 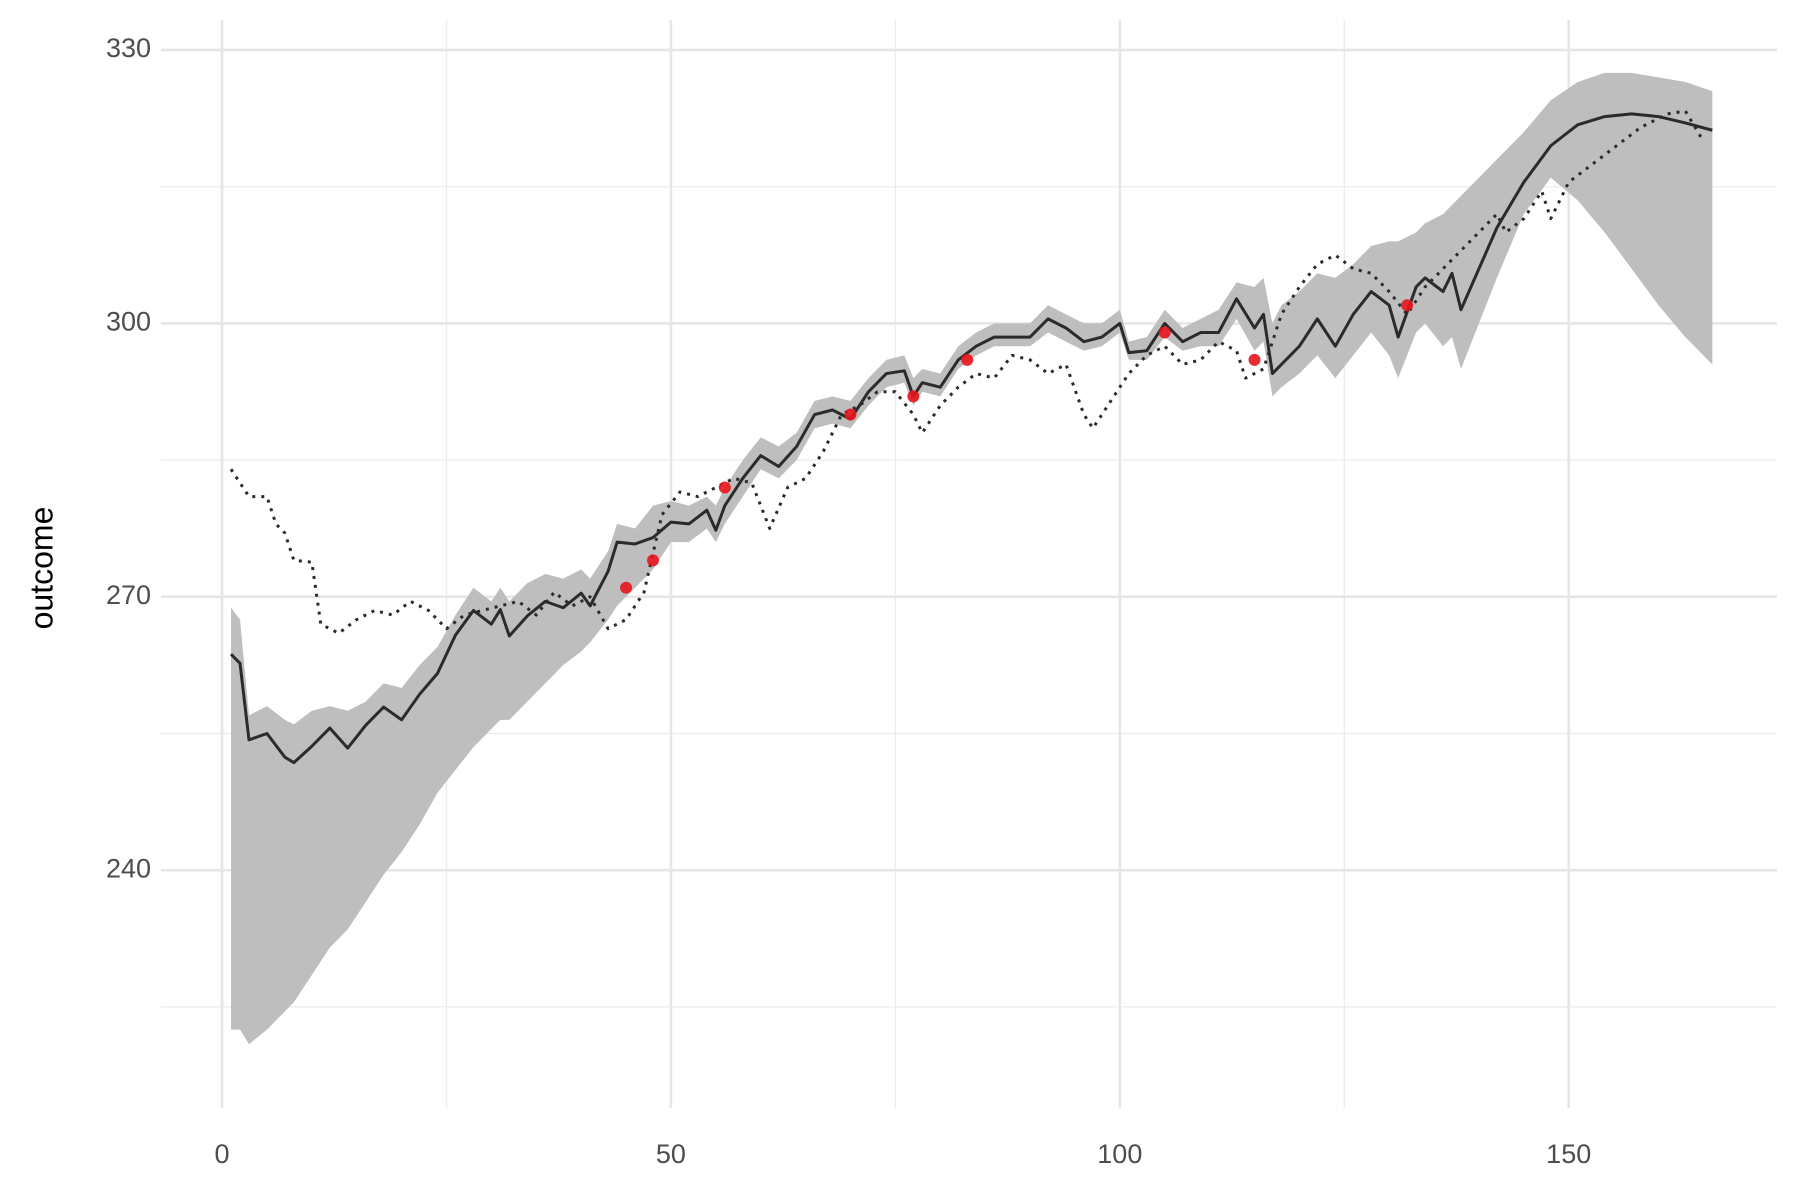 What do you see at coordinates (671, 1154) in the screenshot?
I see `x-tick-label: 50` at bounding box center [671, 1154].